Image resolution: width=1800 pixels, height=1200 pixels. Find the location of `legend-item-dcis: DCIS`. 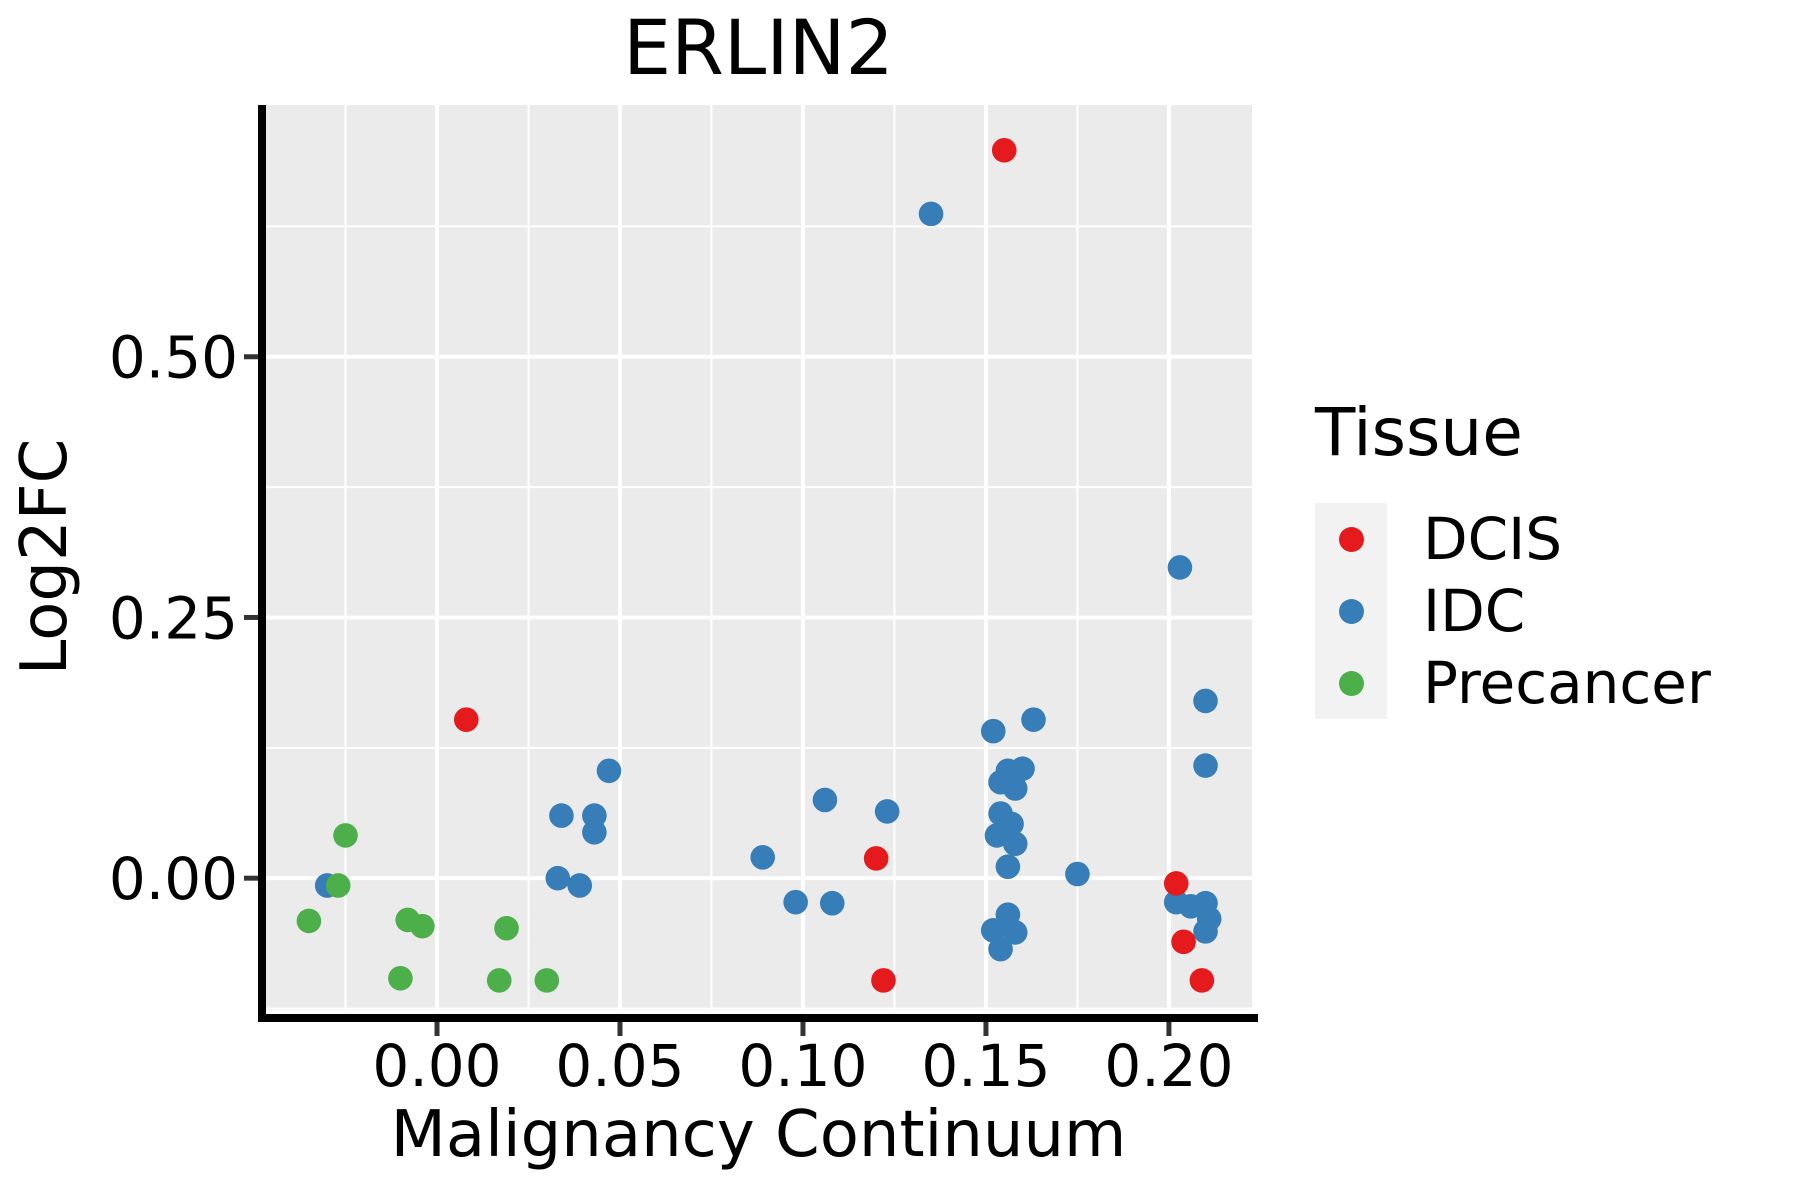

legend-item-dcis: DCIS is located at coordinates (1513, 539).